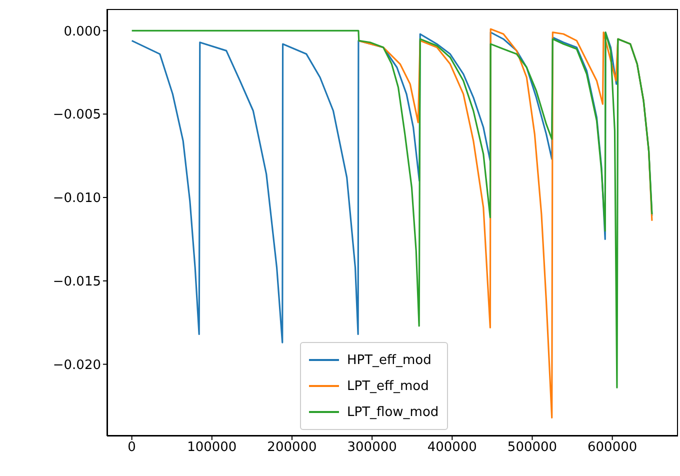 The image size is (680, 476). Describe the element at coordinates (292, 448) in the screenshot. I see `x-tick-label: 200000` at that location.